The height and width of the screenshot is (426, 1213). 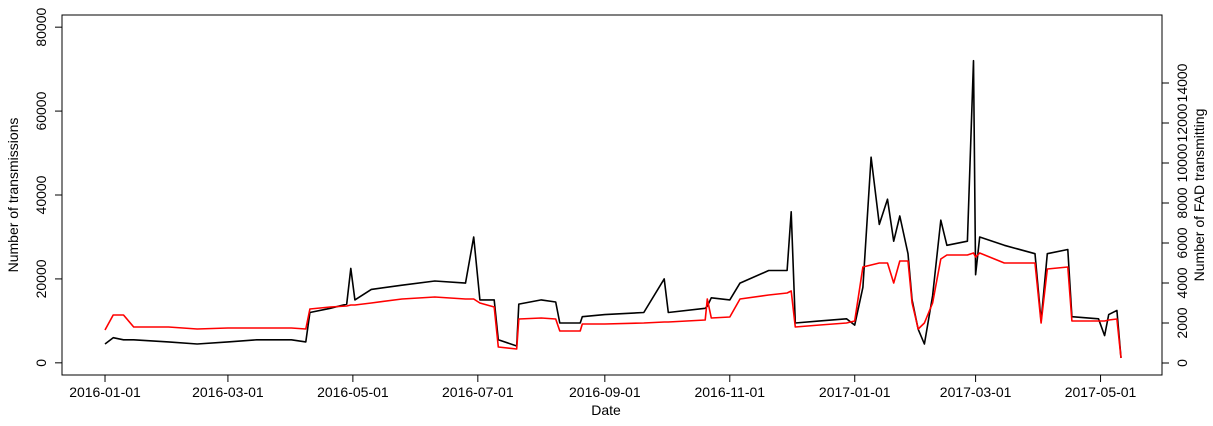 I want to click on y-tick-label: 20000, so click(x=41, y=278).